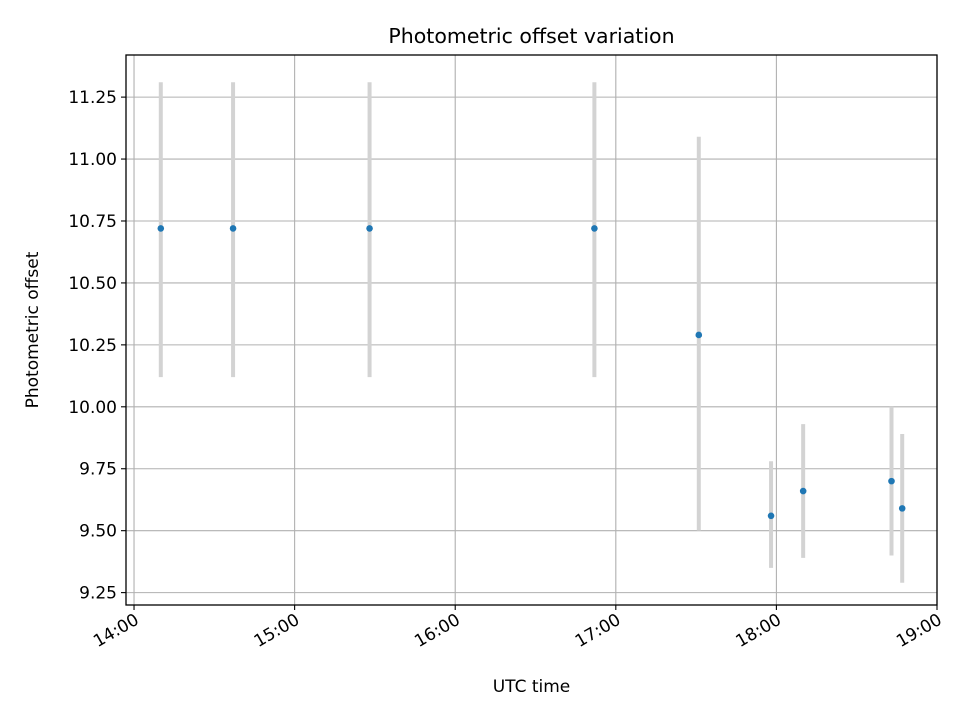 This screenshot has height=720, width=960. What do you see at coordinates (437, 631) in the screenshot?
I see `x-tick-label: 16:00` at bounding box center [437, 631].